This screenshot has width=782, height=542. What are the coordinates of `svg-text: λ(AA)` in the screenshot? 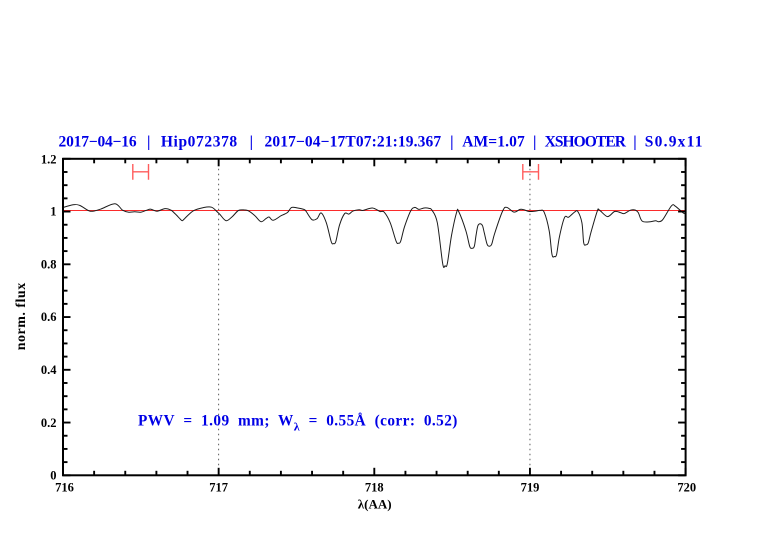 It's located at (375, 503).